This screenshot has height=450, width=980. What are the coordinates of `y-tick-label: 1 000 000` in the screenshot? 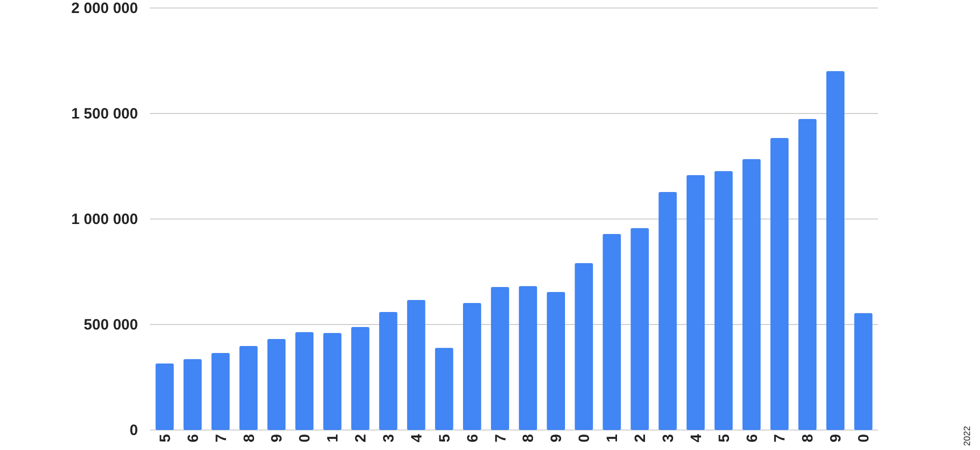 It's located at (104, 219).